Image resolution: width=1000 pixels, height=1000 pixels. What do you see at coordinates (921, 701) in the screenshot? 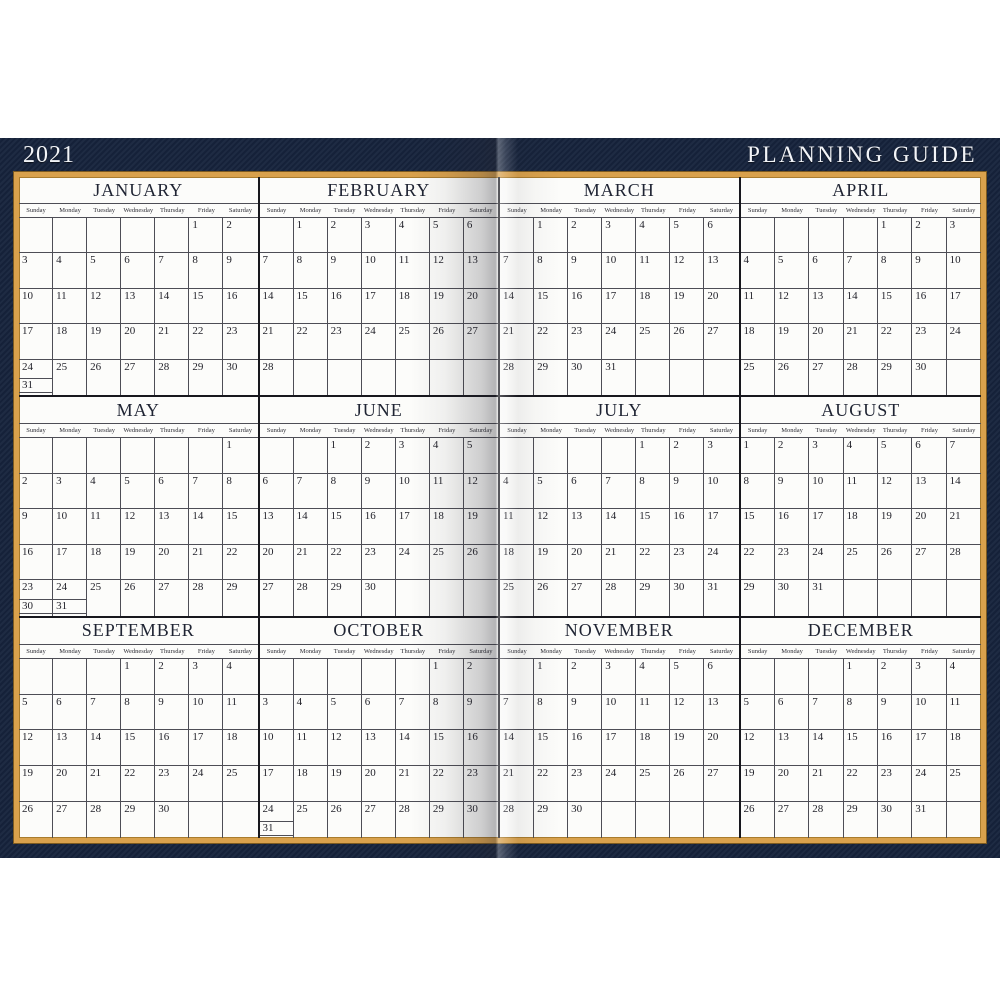
I see `date-number: 10` at bounding box center [921, 701].